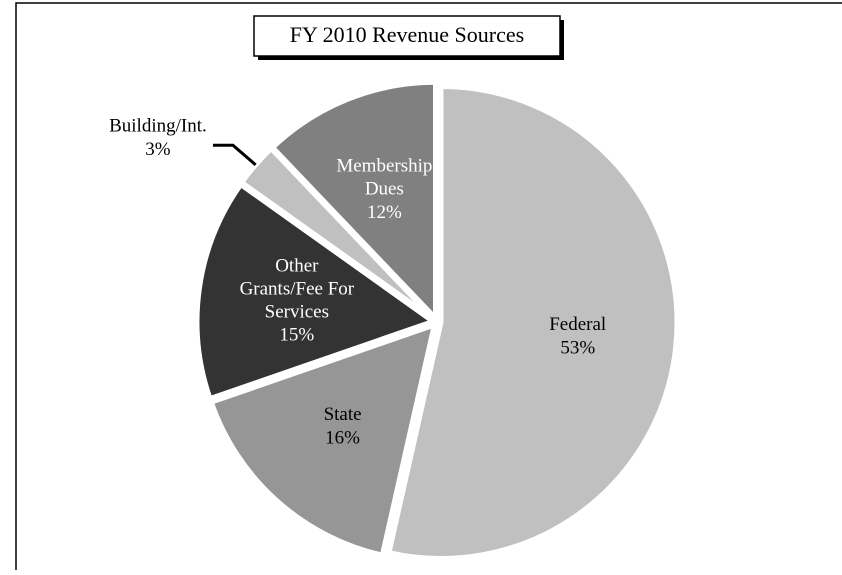 Image resolution: width=842 pixels, height=575 pixels. Describe the element at coordinates (158, 126) in the screenshot. I see `category-label: Building/Int.` at that location.